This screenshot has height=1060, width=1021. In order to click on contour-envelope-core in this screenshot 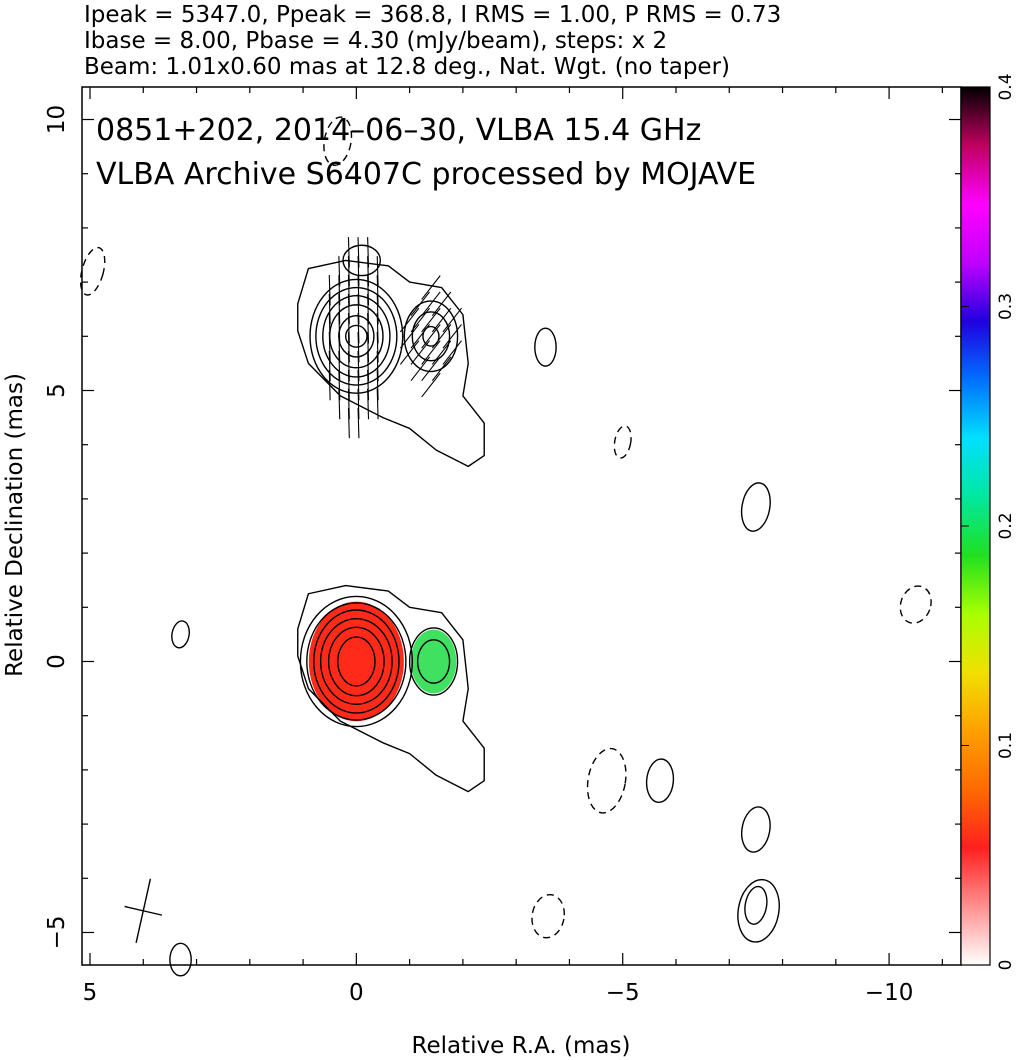, I will do `click(391, 688)`.